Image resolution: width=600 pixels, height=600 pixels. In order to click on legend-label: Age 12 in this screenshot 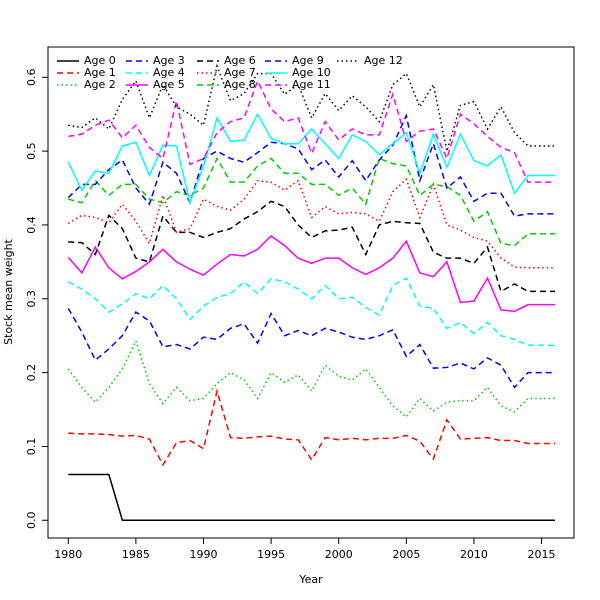, I will do `click(383, 60)`.